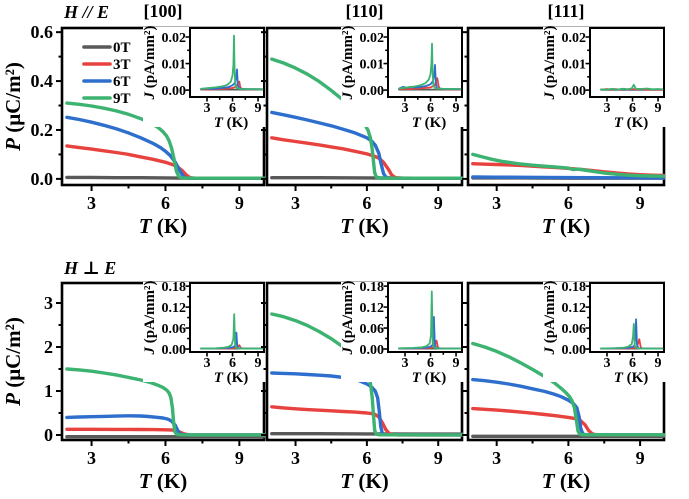  Describe the element at coordinates (122, 82) in the screenshot. I see `legend-label-6T: 6T` at that location.